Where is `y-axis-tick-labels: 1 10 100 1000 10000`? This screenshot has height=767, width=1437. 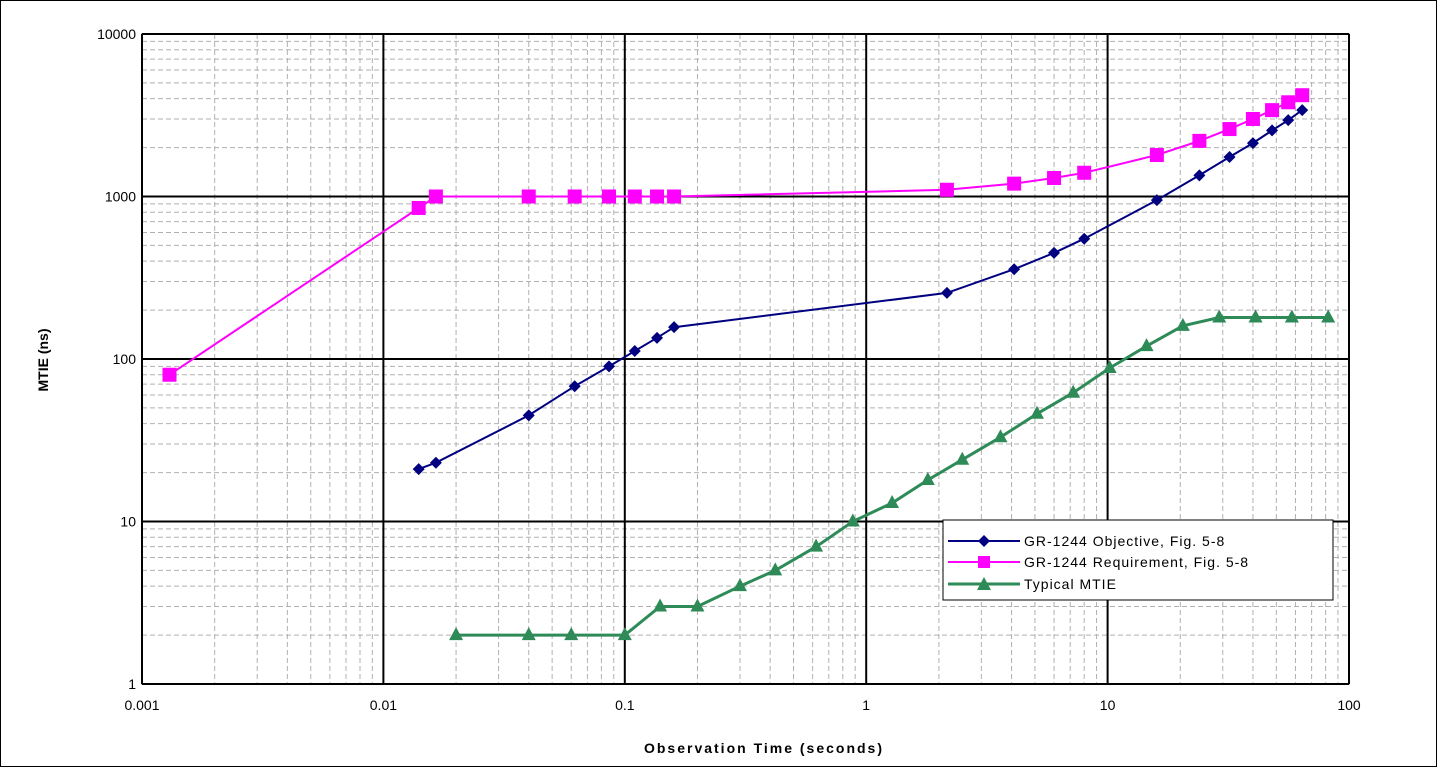 y-axis-tick-labels: 1 10 100 1000 10000 is located at coordinates (116, 359).